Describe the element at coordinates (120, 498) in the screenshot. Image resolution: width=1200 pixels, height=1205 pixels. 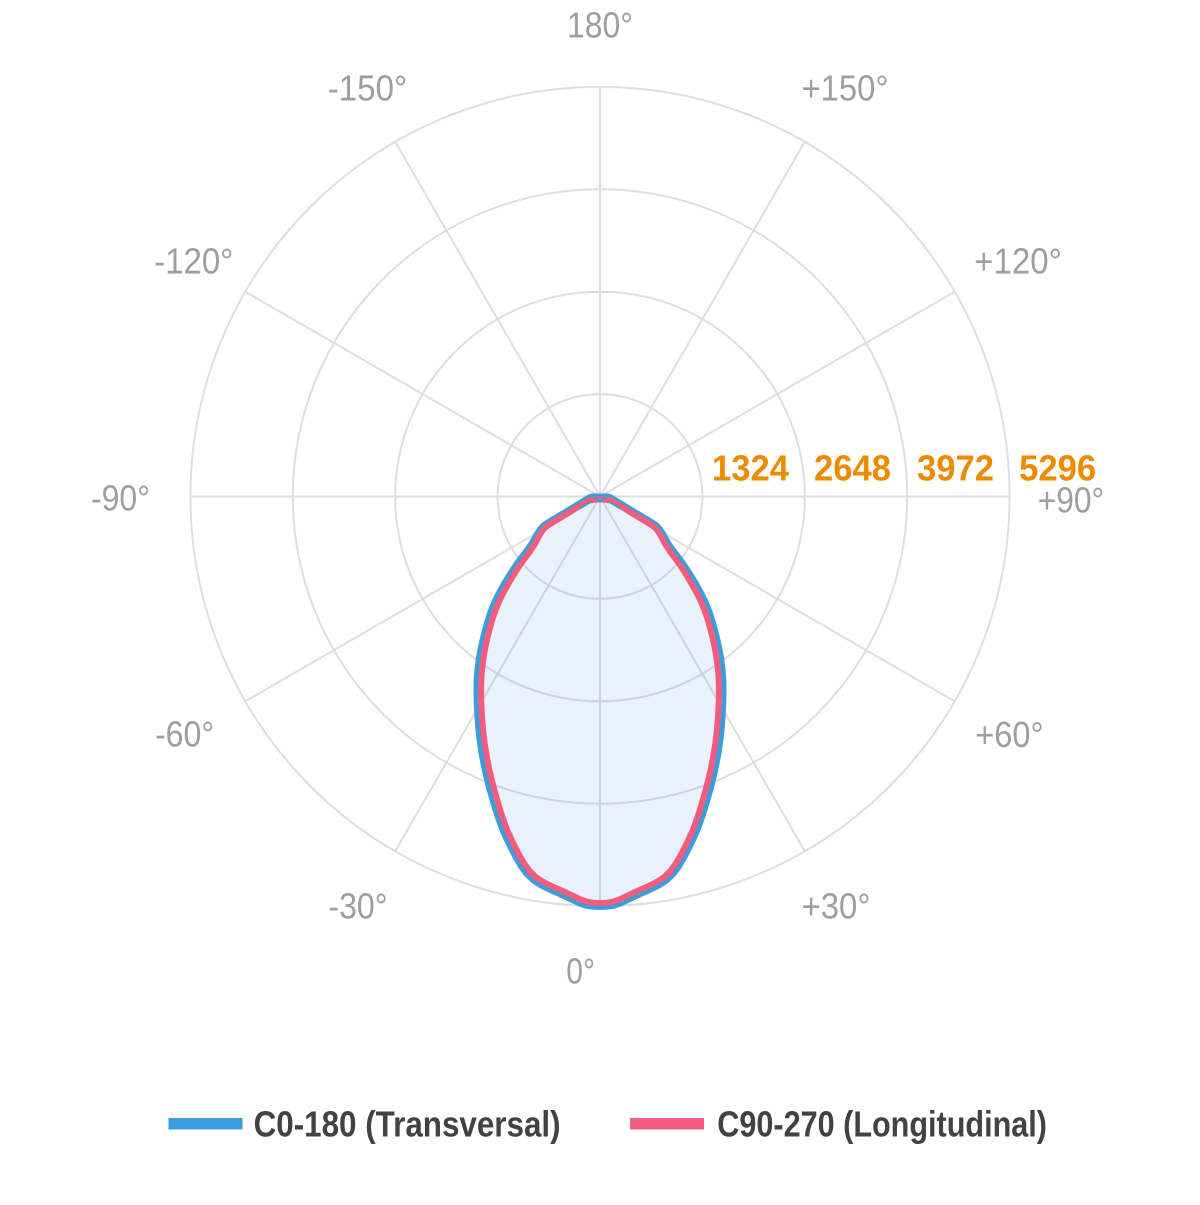
I see `svg-text: -90°` at that location.